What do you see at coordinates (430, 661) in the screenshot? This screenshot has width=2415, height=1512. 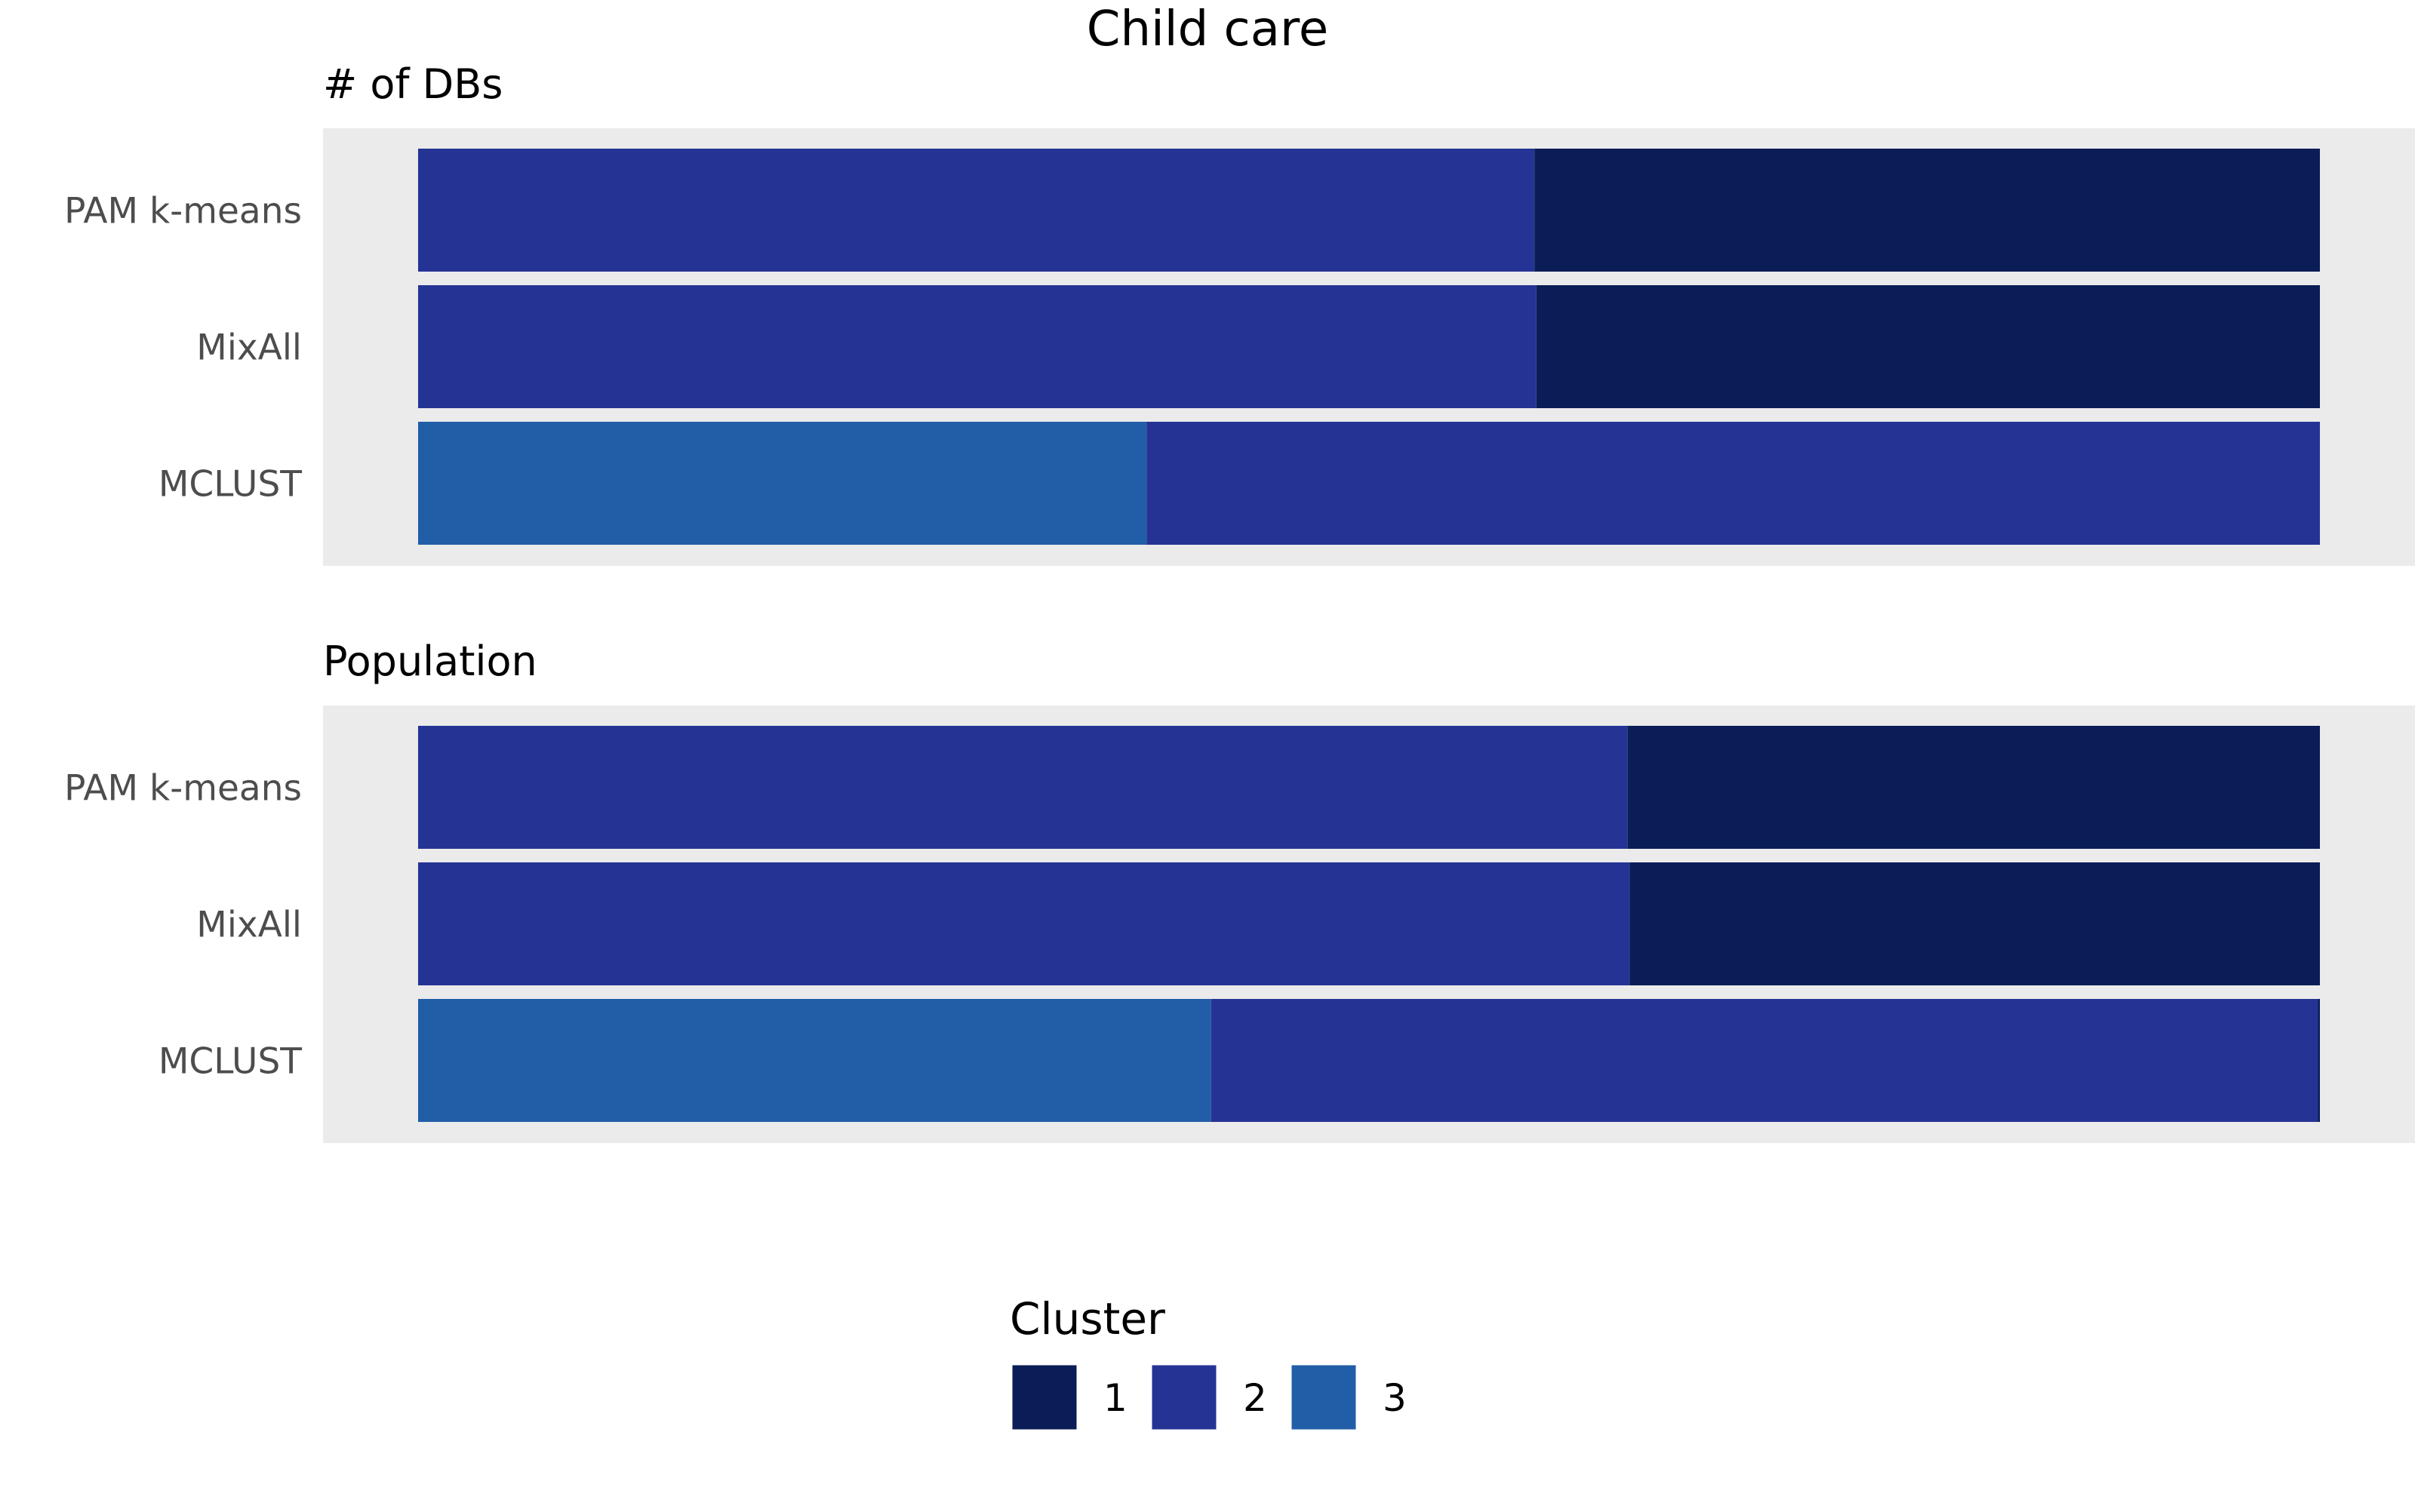 I see `panel-title: Population` at bounding box center [430, 661].